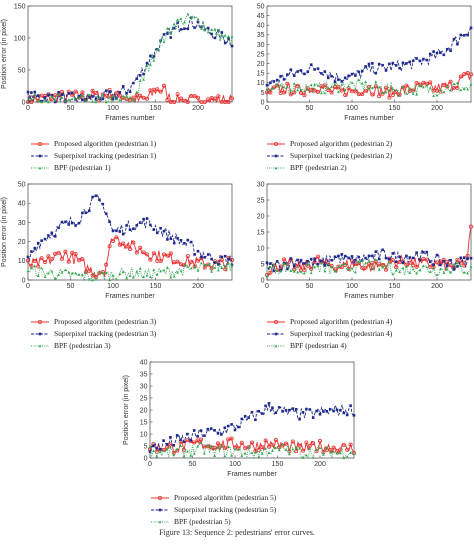 Image resolution: width=474 pixels, height=544 pixels. Describe the element at coordinates (261, 74) in the screenshot. I see `y-tick-label: 15` at that location.